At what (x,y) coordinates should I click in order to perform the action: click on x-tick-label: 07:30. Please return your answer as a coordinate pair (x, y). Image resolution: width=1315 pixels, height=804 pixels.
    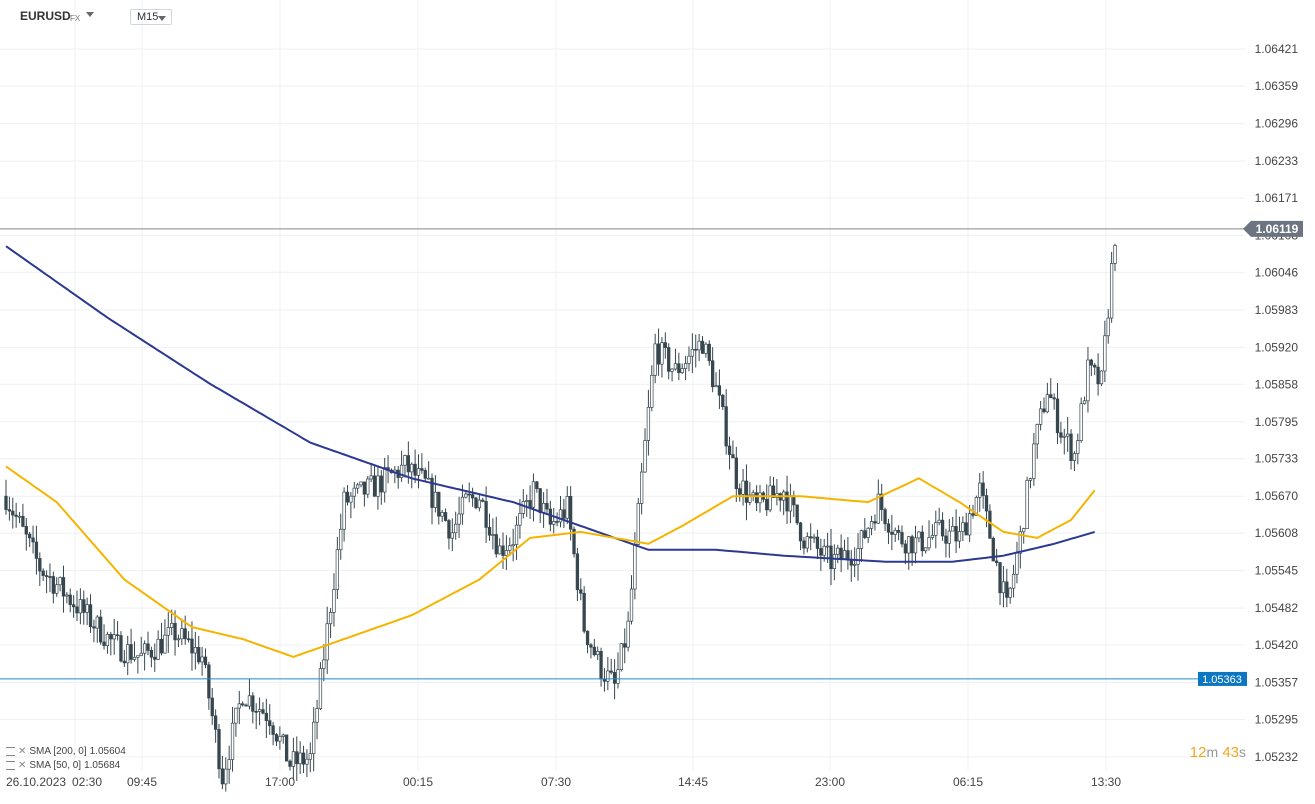
    Looking at the image, I should click on (556, 782).